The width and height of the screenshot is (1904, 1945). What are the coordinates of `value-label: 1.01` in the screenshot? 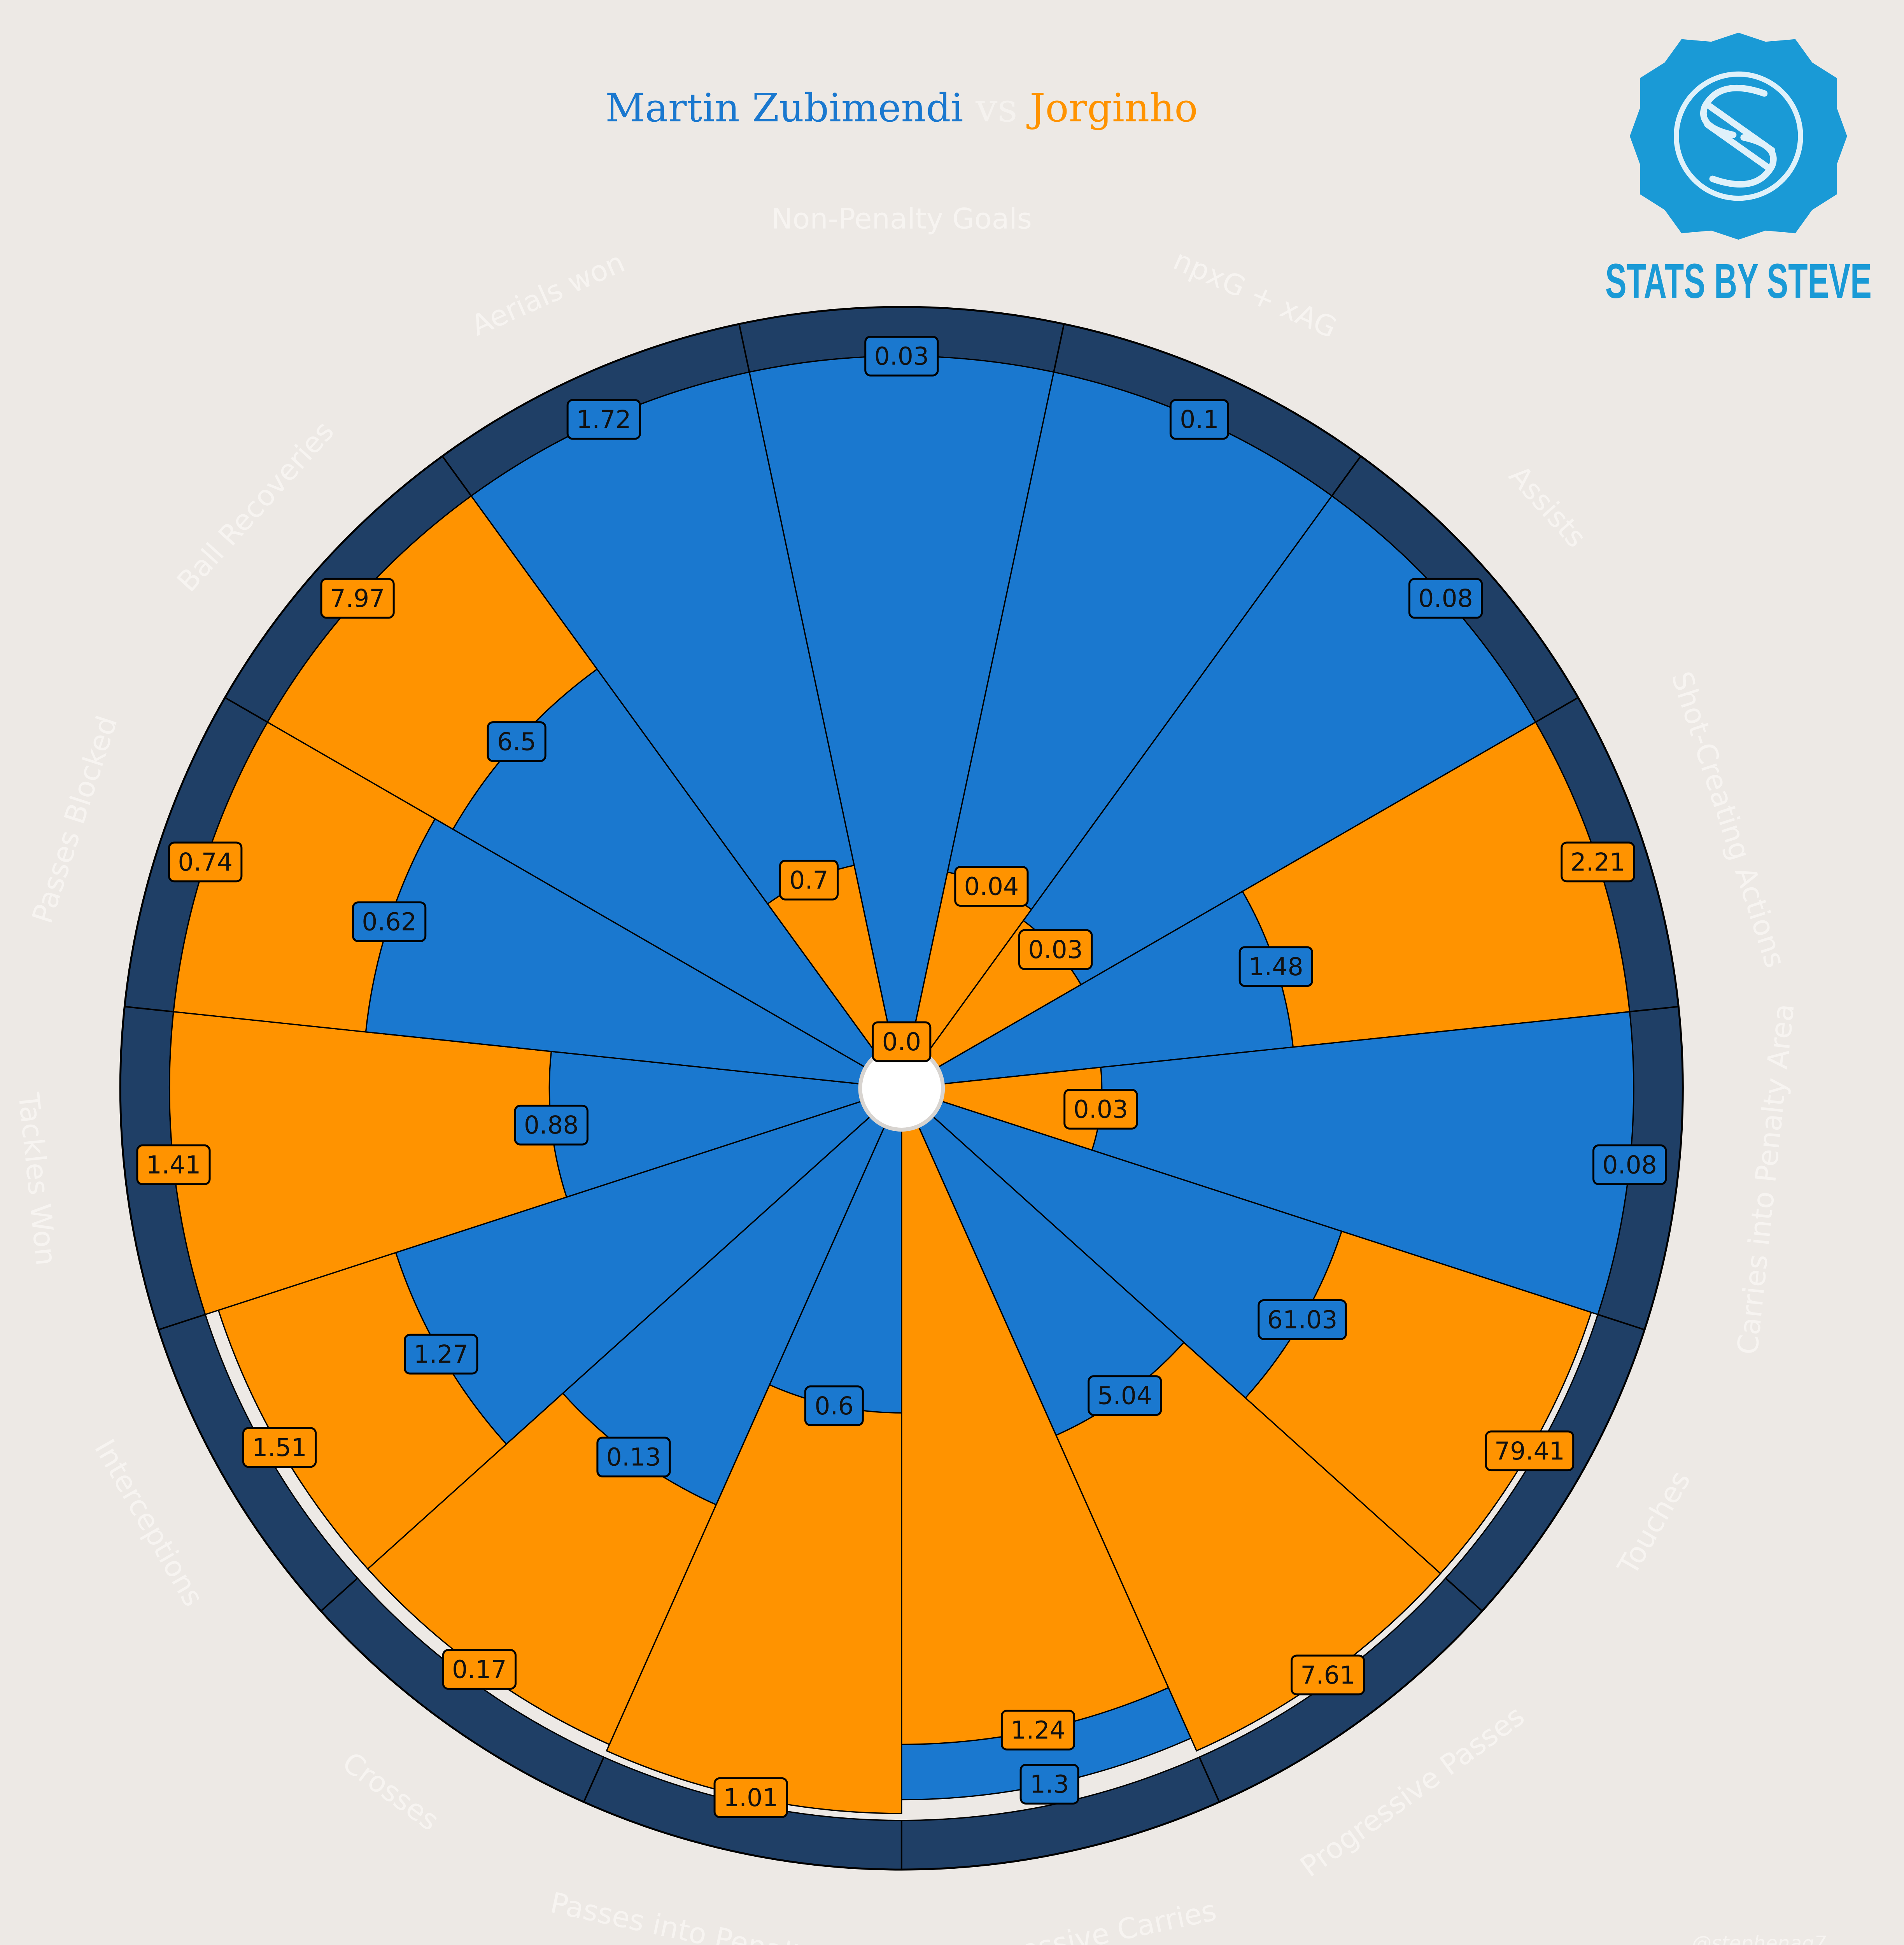 It's located at (750, 1798).